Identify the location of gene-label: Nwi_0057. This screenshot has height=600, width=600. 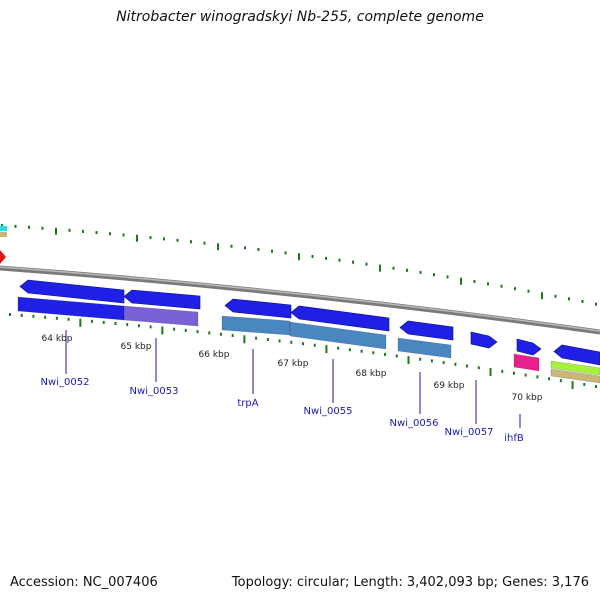
(469, 432).